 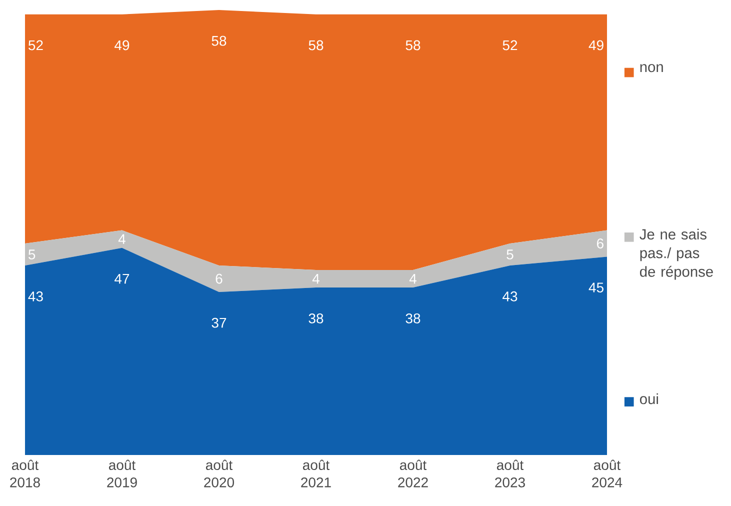 I want to click on x-tick-label: août 2019, so click(x=122, y=474).